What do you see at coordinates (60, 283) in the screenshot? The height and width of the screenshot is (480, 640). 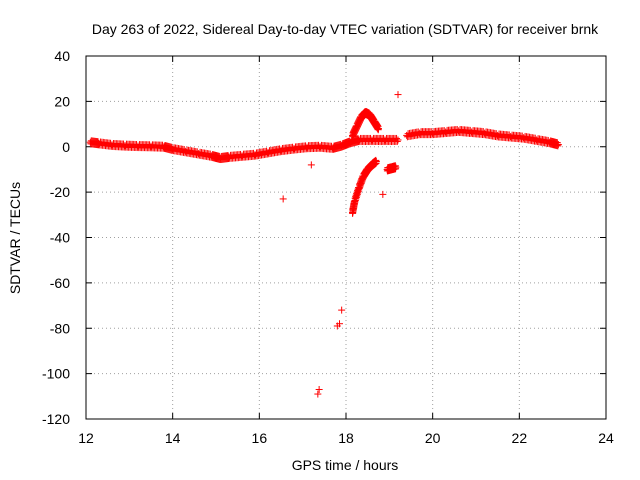 I see `y-tick-label: -60` at bounding box center [60, 283].